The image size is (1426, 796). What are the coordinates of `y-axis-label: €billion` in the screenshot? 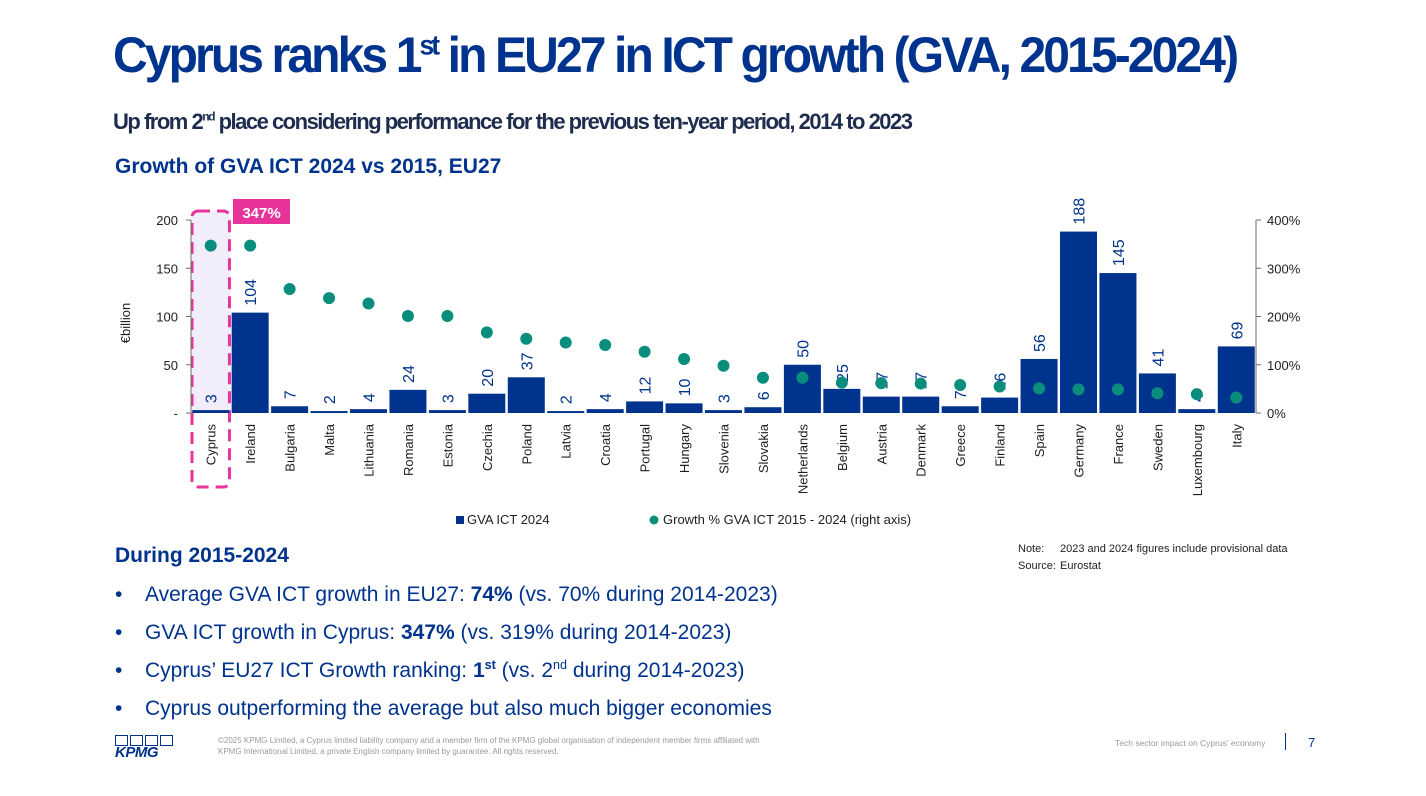 It's located at (125, 323).